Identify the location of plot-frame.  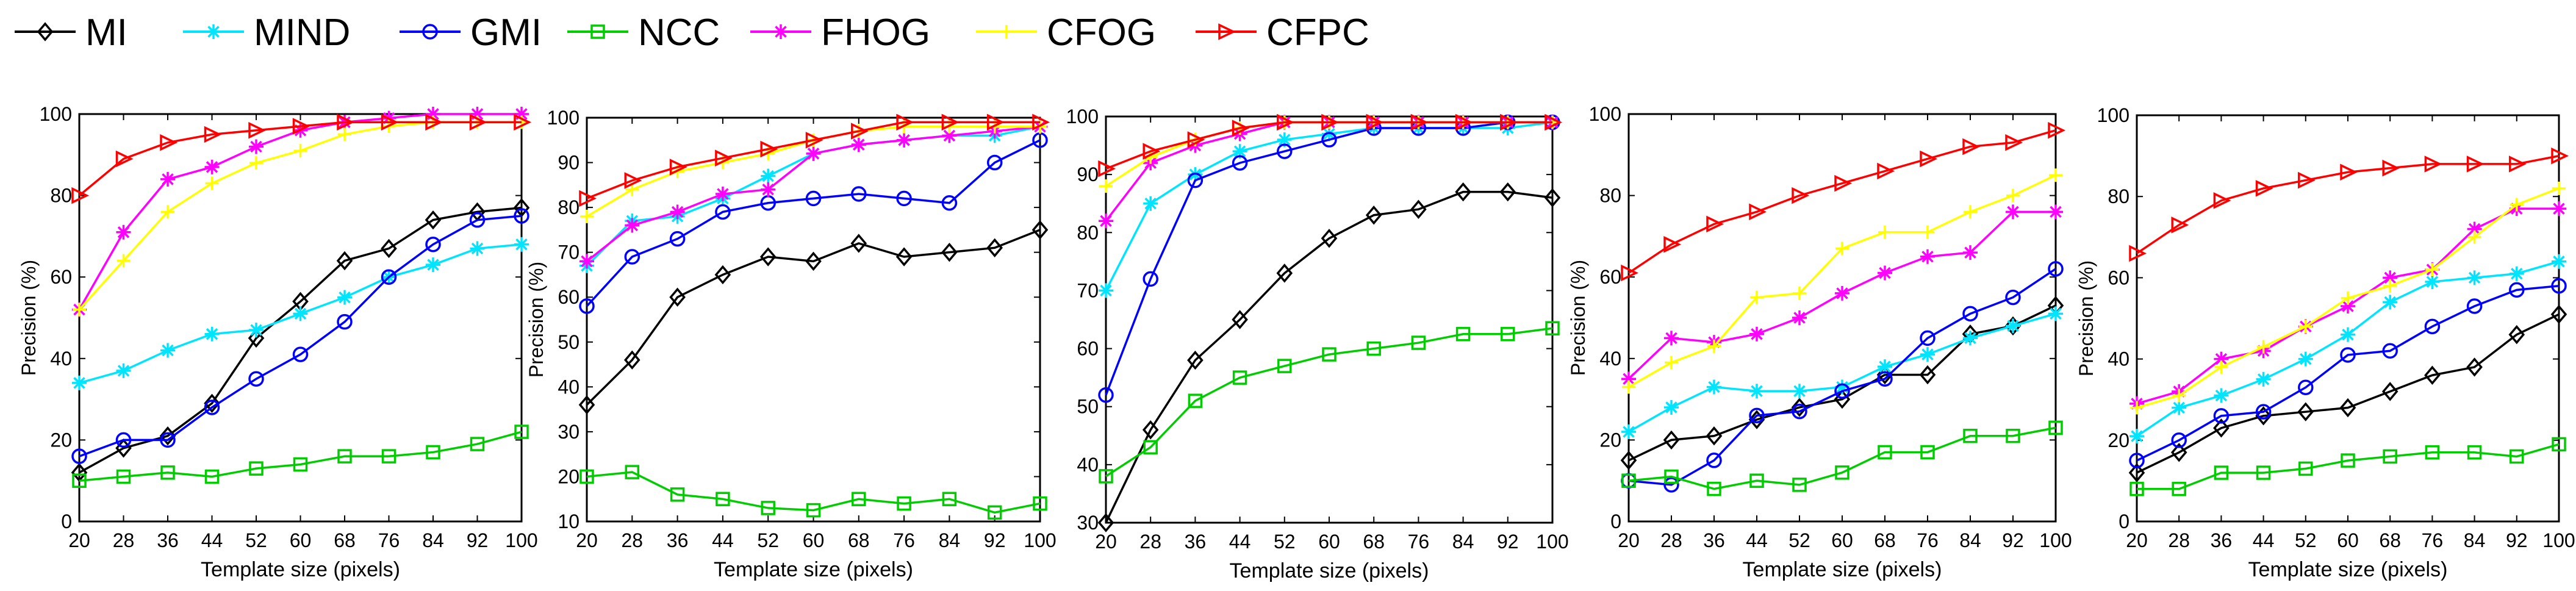
(814, 319).